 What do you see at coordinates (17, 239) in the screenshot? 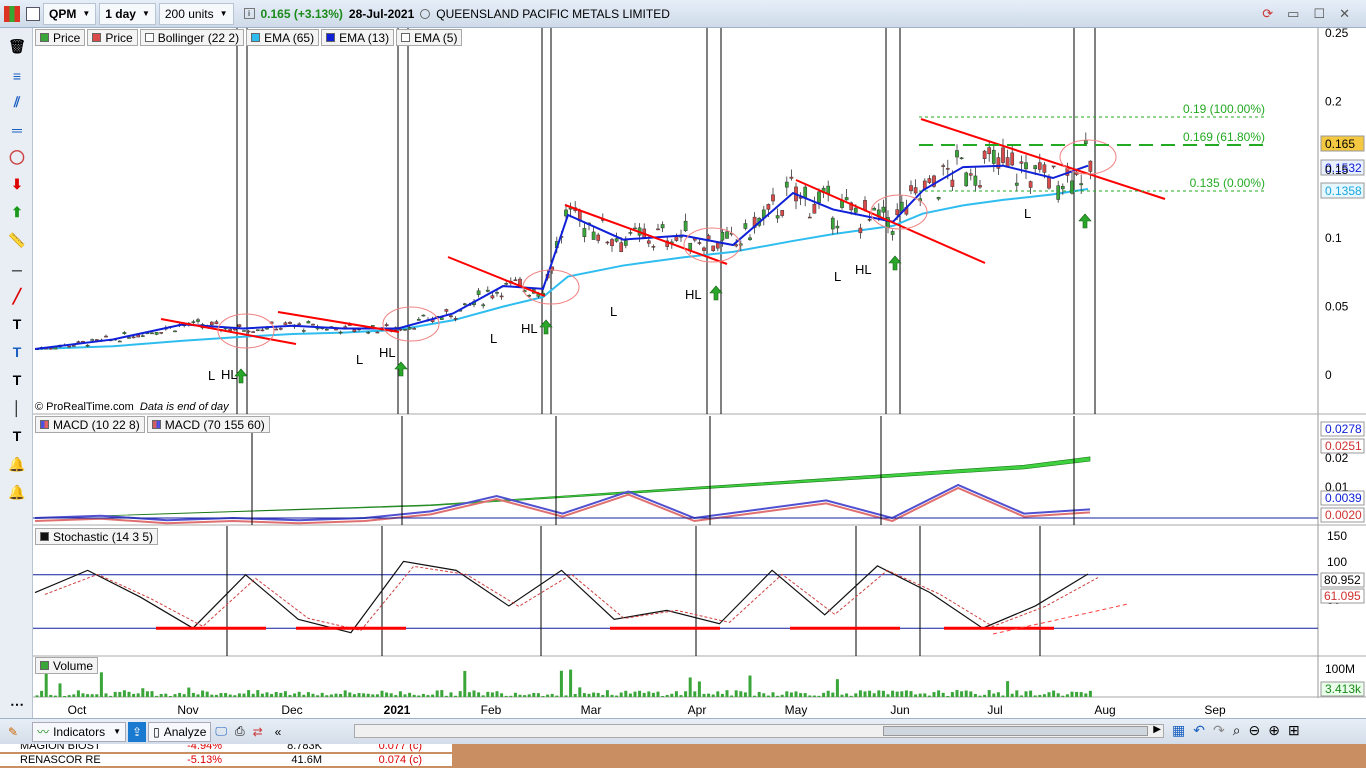
I see `ruler-icon: 📏` at bounding box center [17, 239].